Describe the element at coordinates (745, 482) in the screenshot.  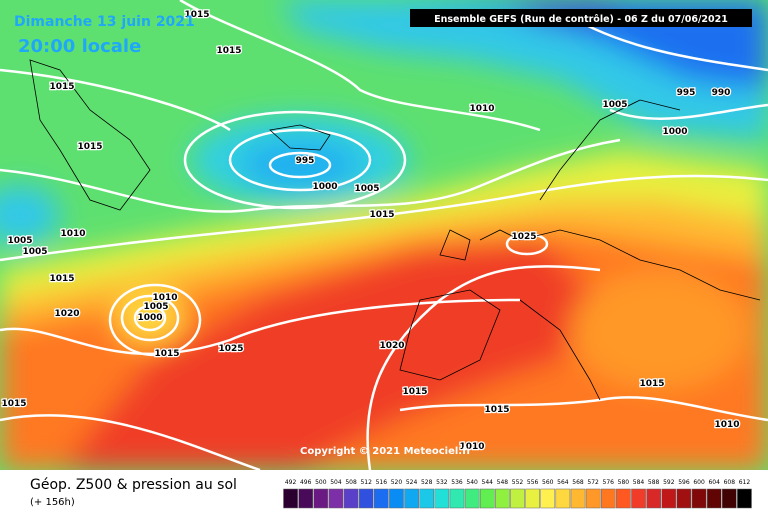
I see `scale-label: 612` at that location.